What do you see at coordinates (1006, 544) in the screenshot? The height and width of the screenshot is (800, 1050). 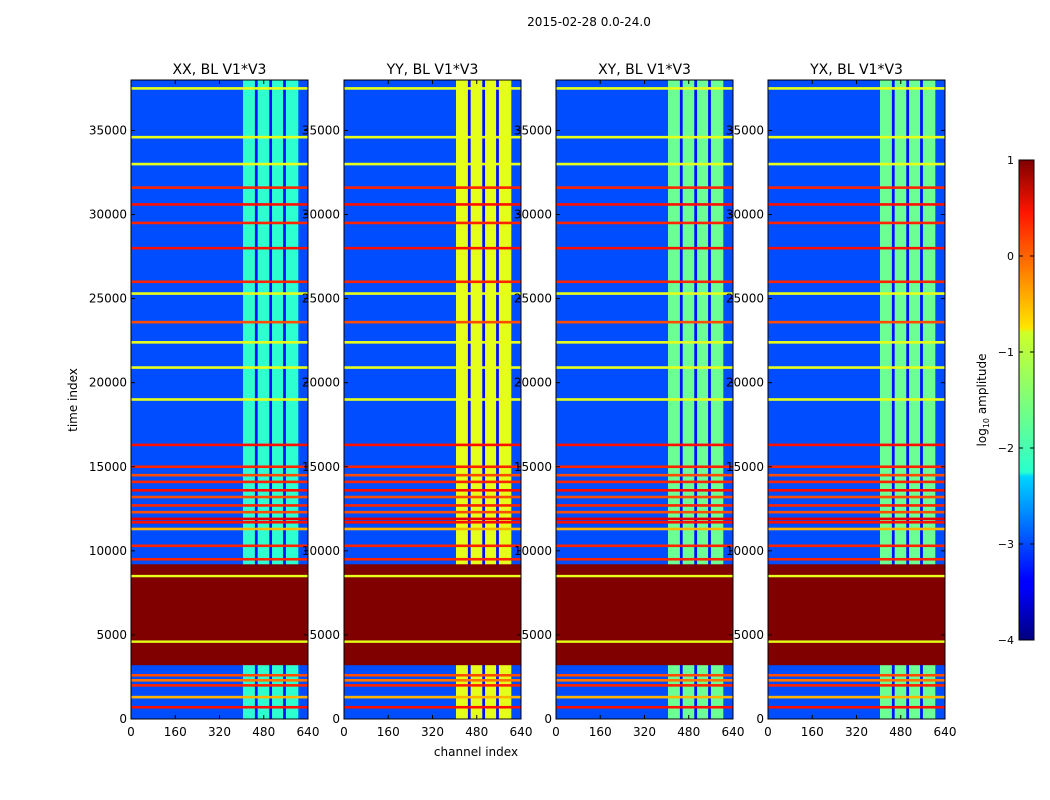 I see `colorbar-tick-label: −3` at bounding box center [1006, 544].